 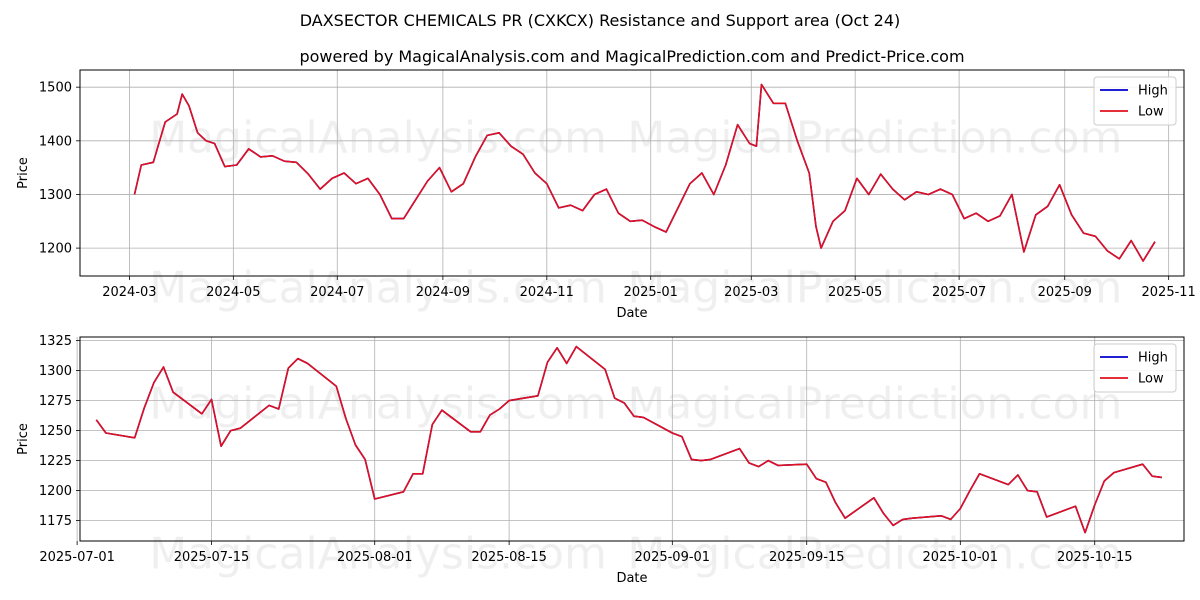 What do you see at coordinates (1095, 557) in the screenshot?
I see `x-tick-label: 2025-10-15` at bounding box center [1095, 557].